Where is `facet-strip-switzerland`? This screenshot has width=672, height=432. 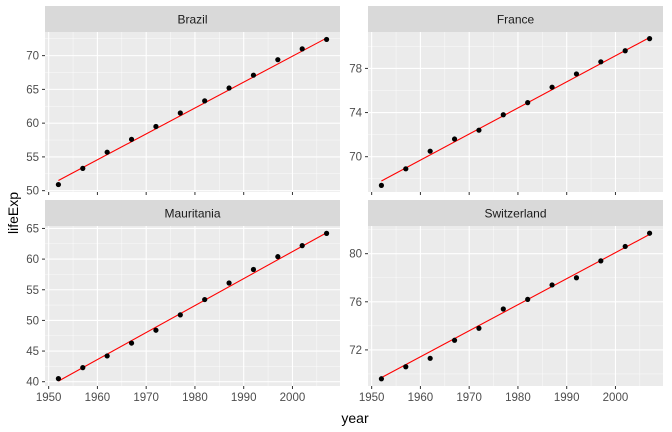
facet-strip-switzerland is located at coordinates (515, 213).